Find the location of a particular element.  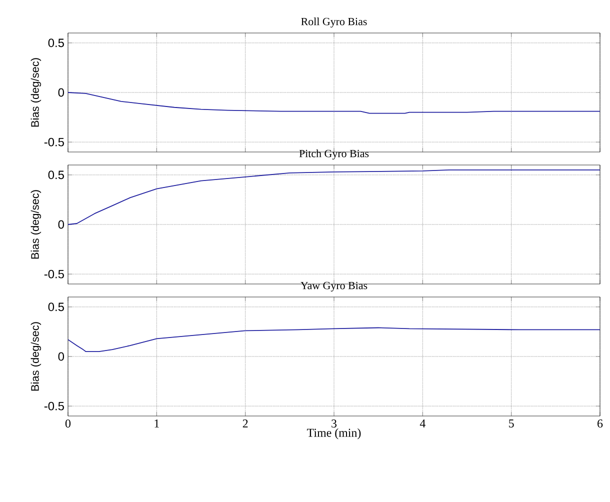

chart-title: Pitch Gyro Bias is located at coordinates (334, 155).